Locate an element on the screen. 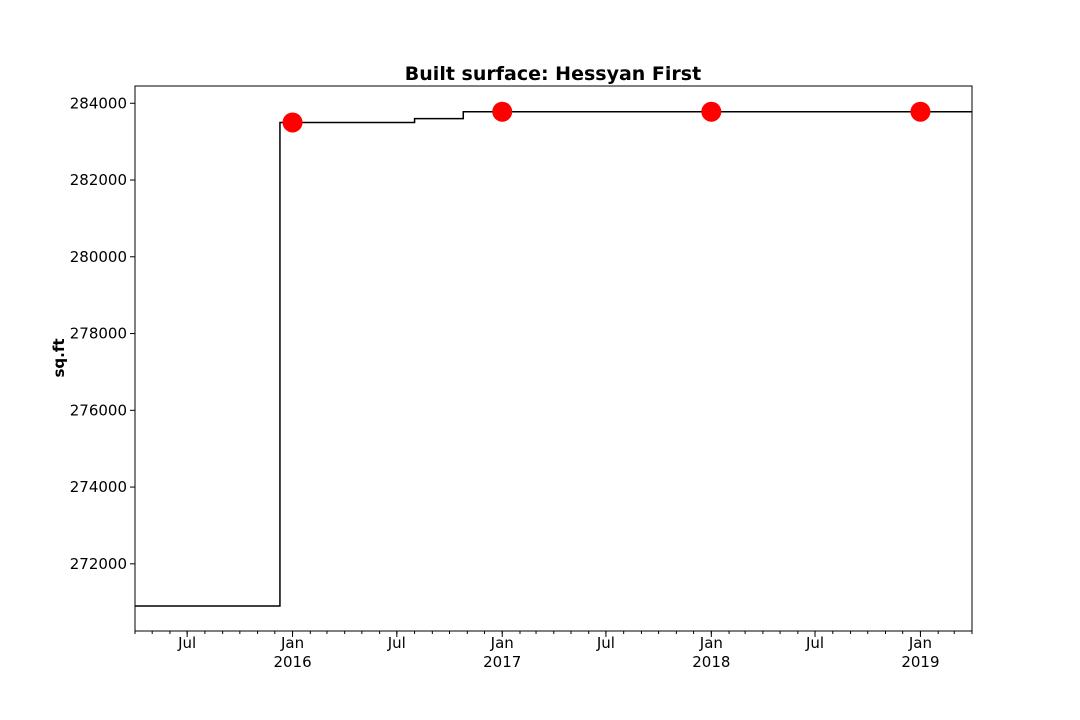 Image resolution: width=1080 pixels, height=720 pixels. y-tick-label: 284000 is located at coordinates (98, 103).